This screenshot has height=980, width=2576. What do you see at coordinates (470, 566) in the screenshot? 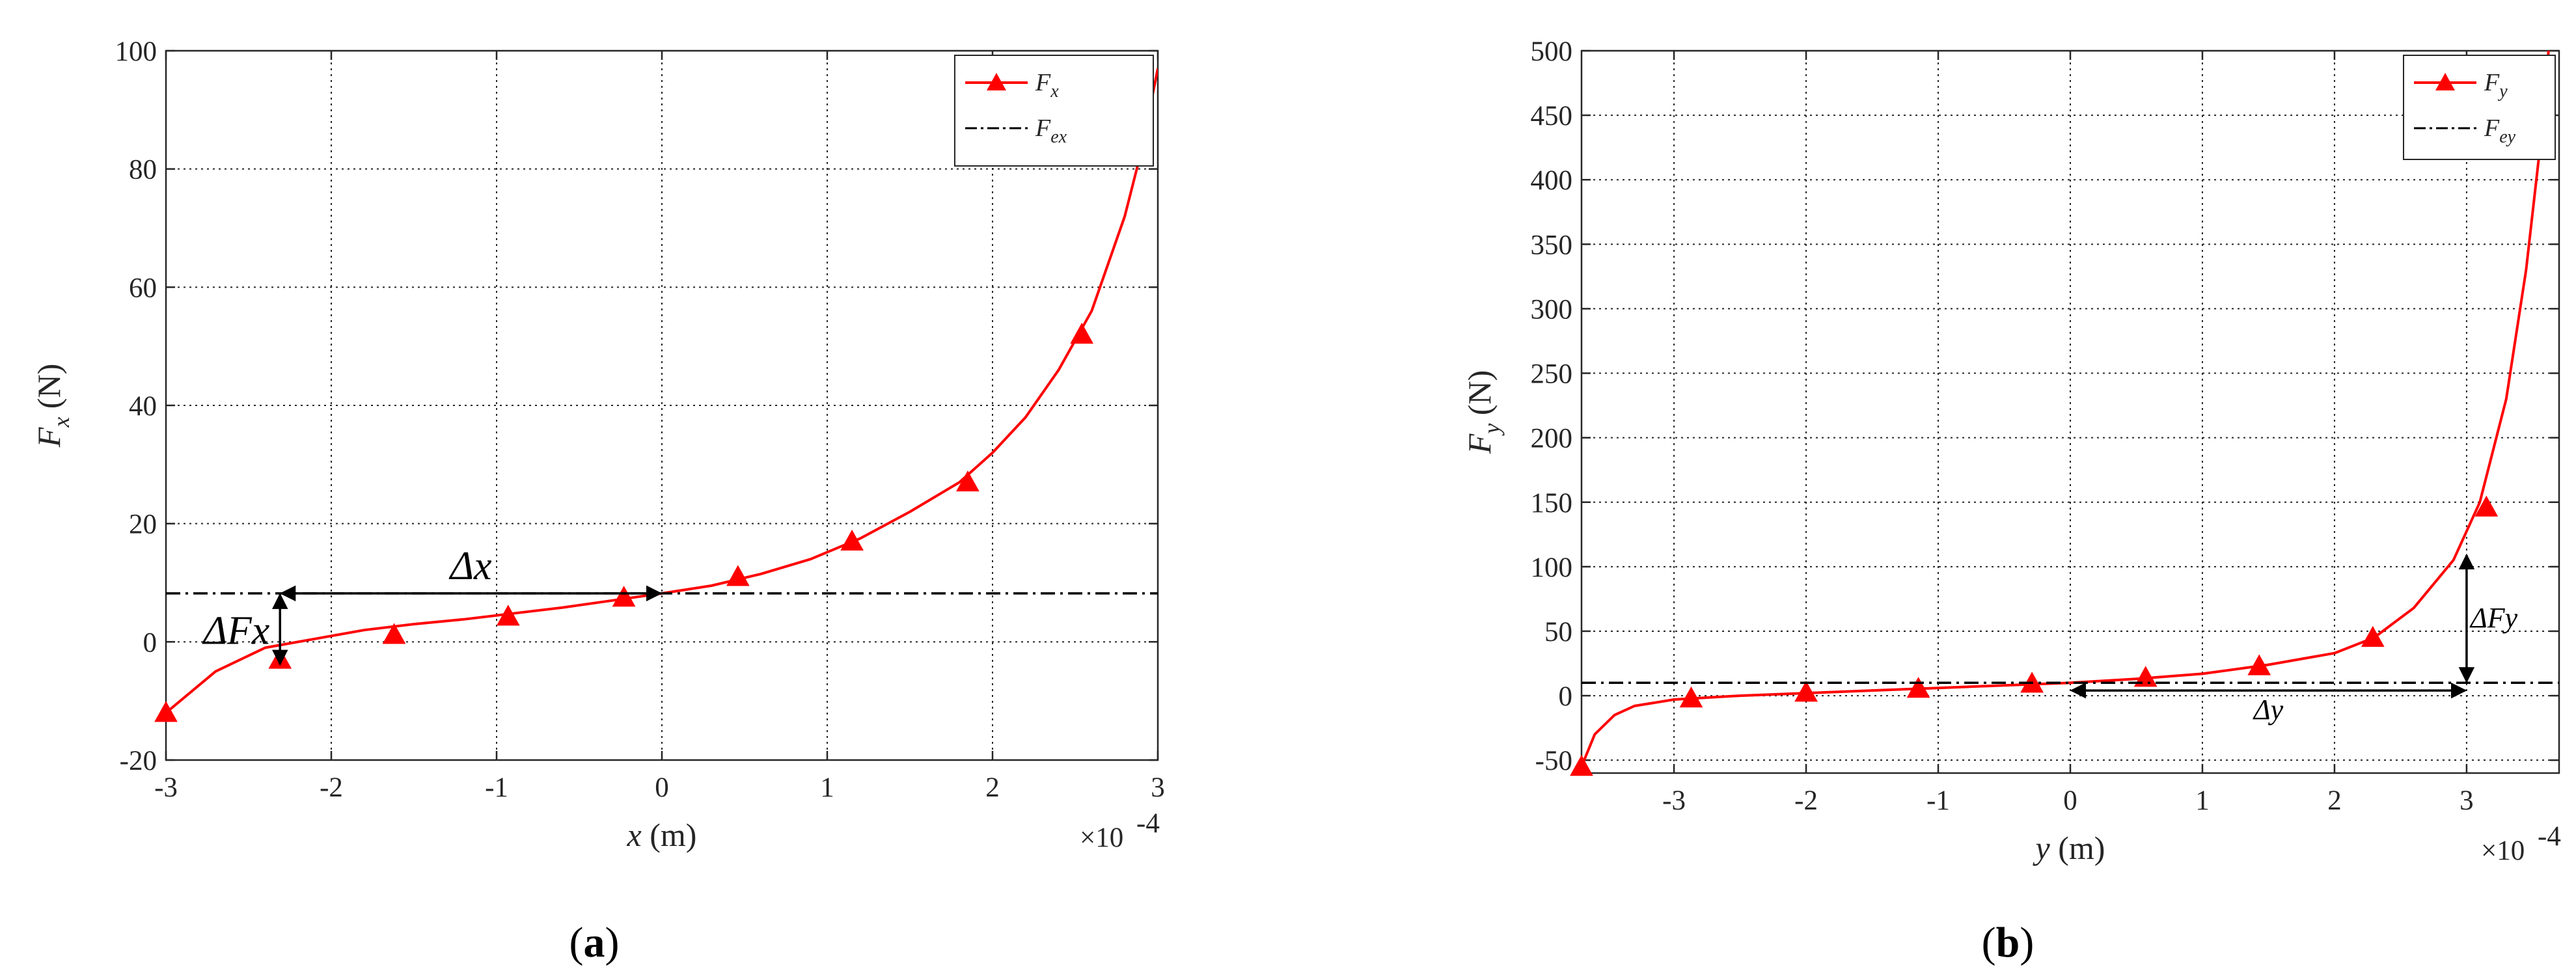
I see `annotation-label: Δx` at bounding box center [470, 566].